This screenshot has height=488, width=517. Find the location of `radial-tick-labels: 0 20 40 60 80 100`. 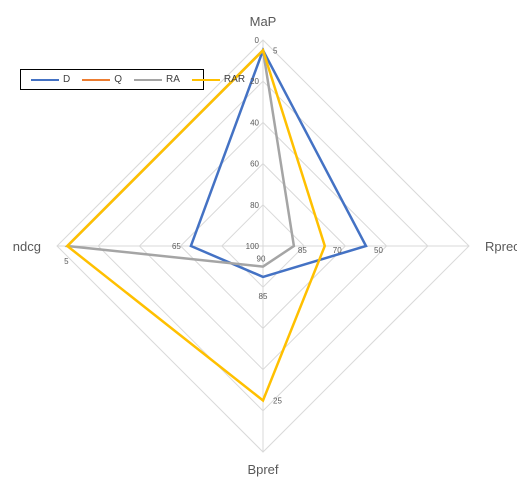

radial-tick-labels: 0 20 40 60 80 100 is located at coordinates (253, 143).